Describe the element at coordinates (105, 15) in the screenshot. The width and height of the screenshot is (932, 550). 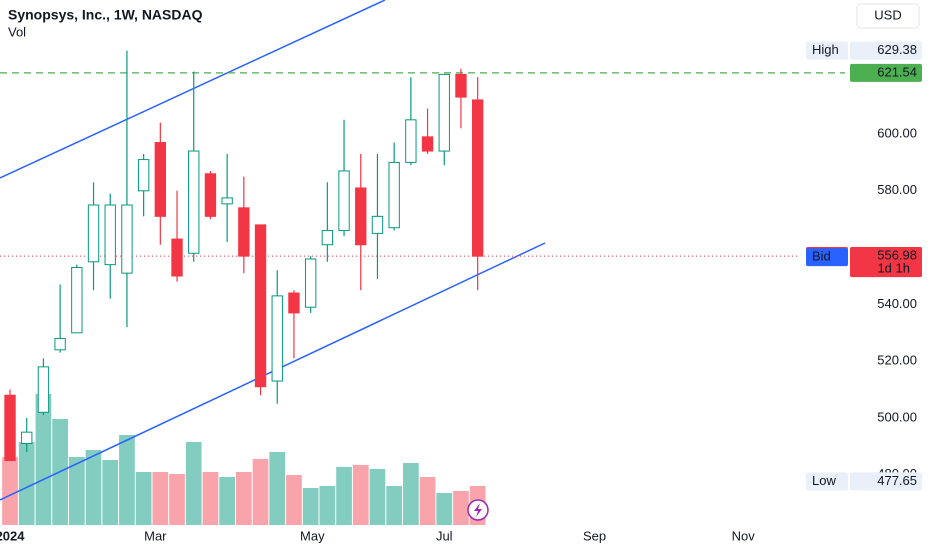
I see `chart-title: Synopsys, Inc., 1W, NASDAQ` at that location.